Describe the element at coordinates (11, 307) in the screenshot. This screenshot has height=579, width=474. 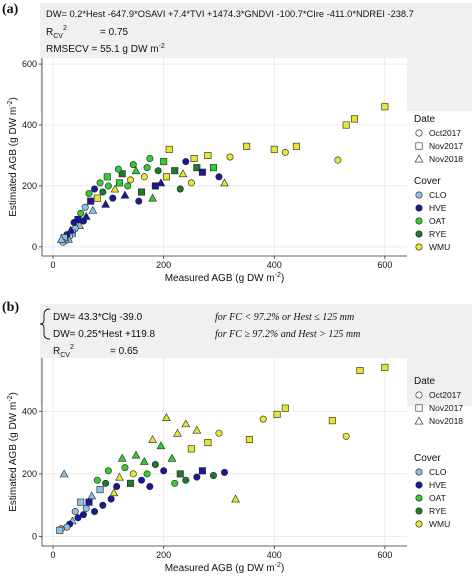
I see `panel-label: (b)` at that location.